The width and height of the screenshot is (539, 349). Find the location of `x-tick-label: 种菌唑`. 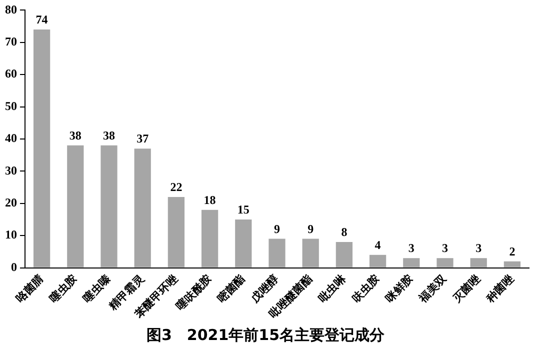

x-tick-label: 种菌唑 is located at coordinates (499, 289).